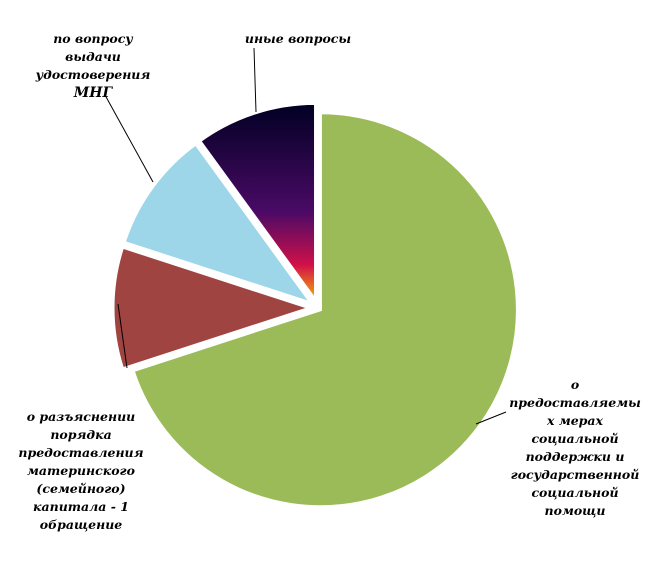 The width and height of the screenshot is (659, 568). Describe the element at coordinates (298, 38) in the screenshot. I see `slice-label-other-questions: иные вопросы` at that location.